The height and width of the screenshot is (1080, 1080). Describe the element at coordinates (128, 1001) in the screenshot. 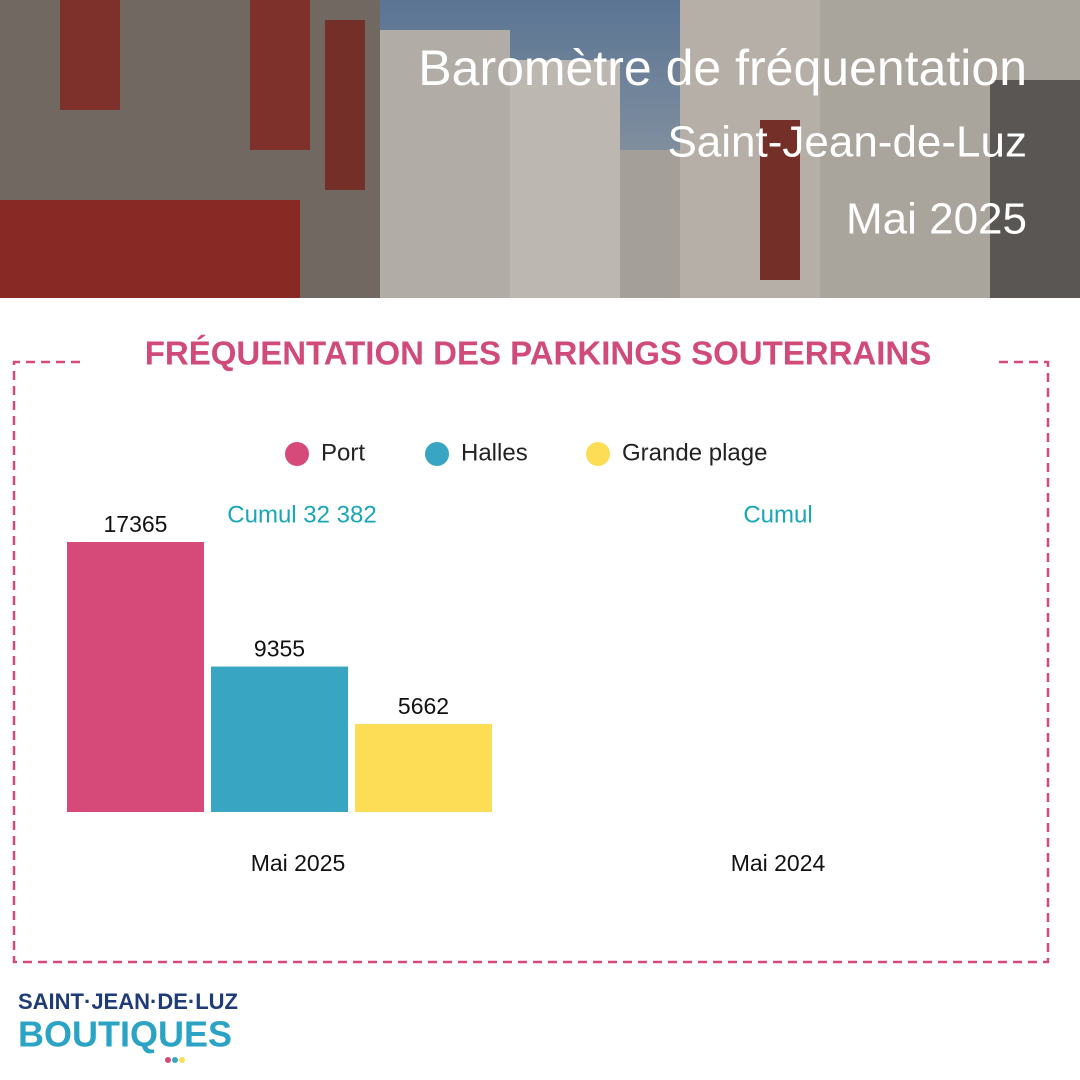

I see `logo-line1: SAINT·JEAN·DE·LUZ` at that location.